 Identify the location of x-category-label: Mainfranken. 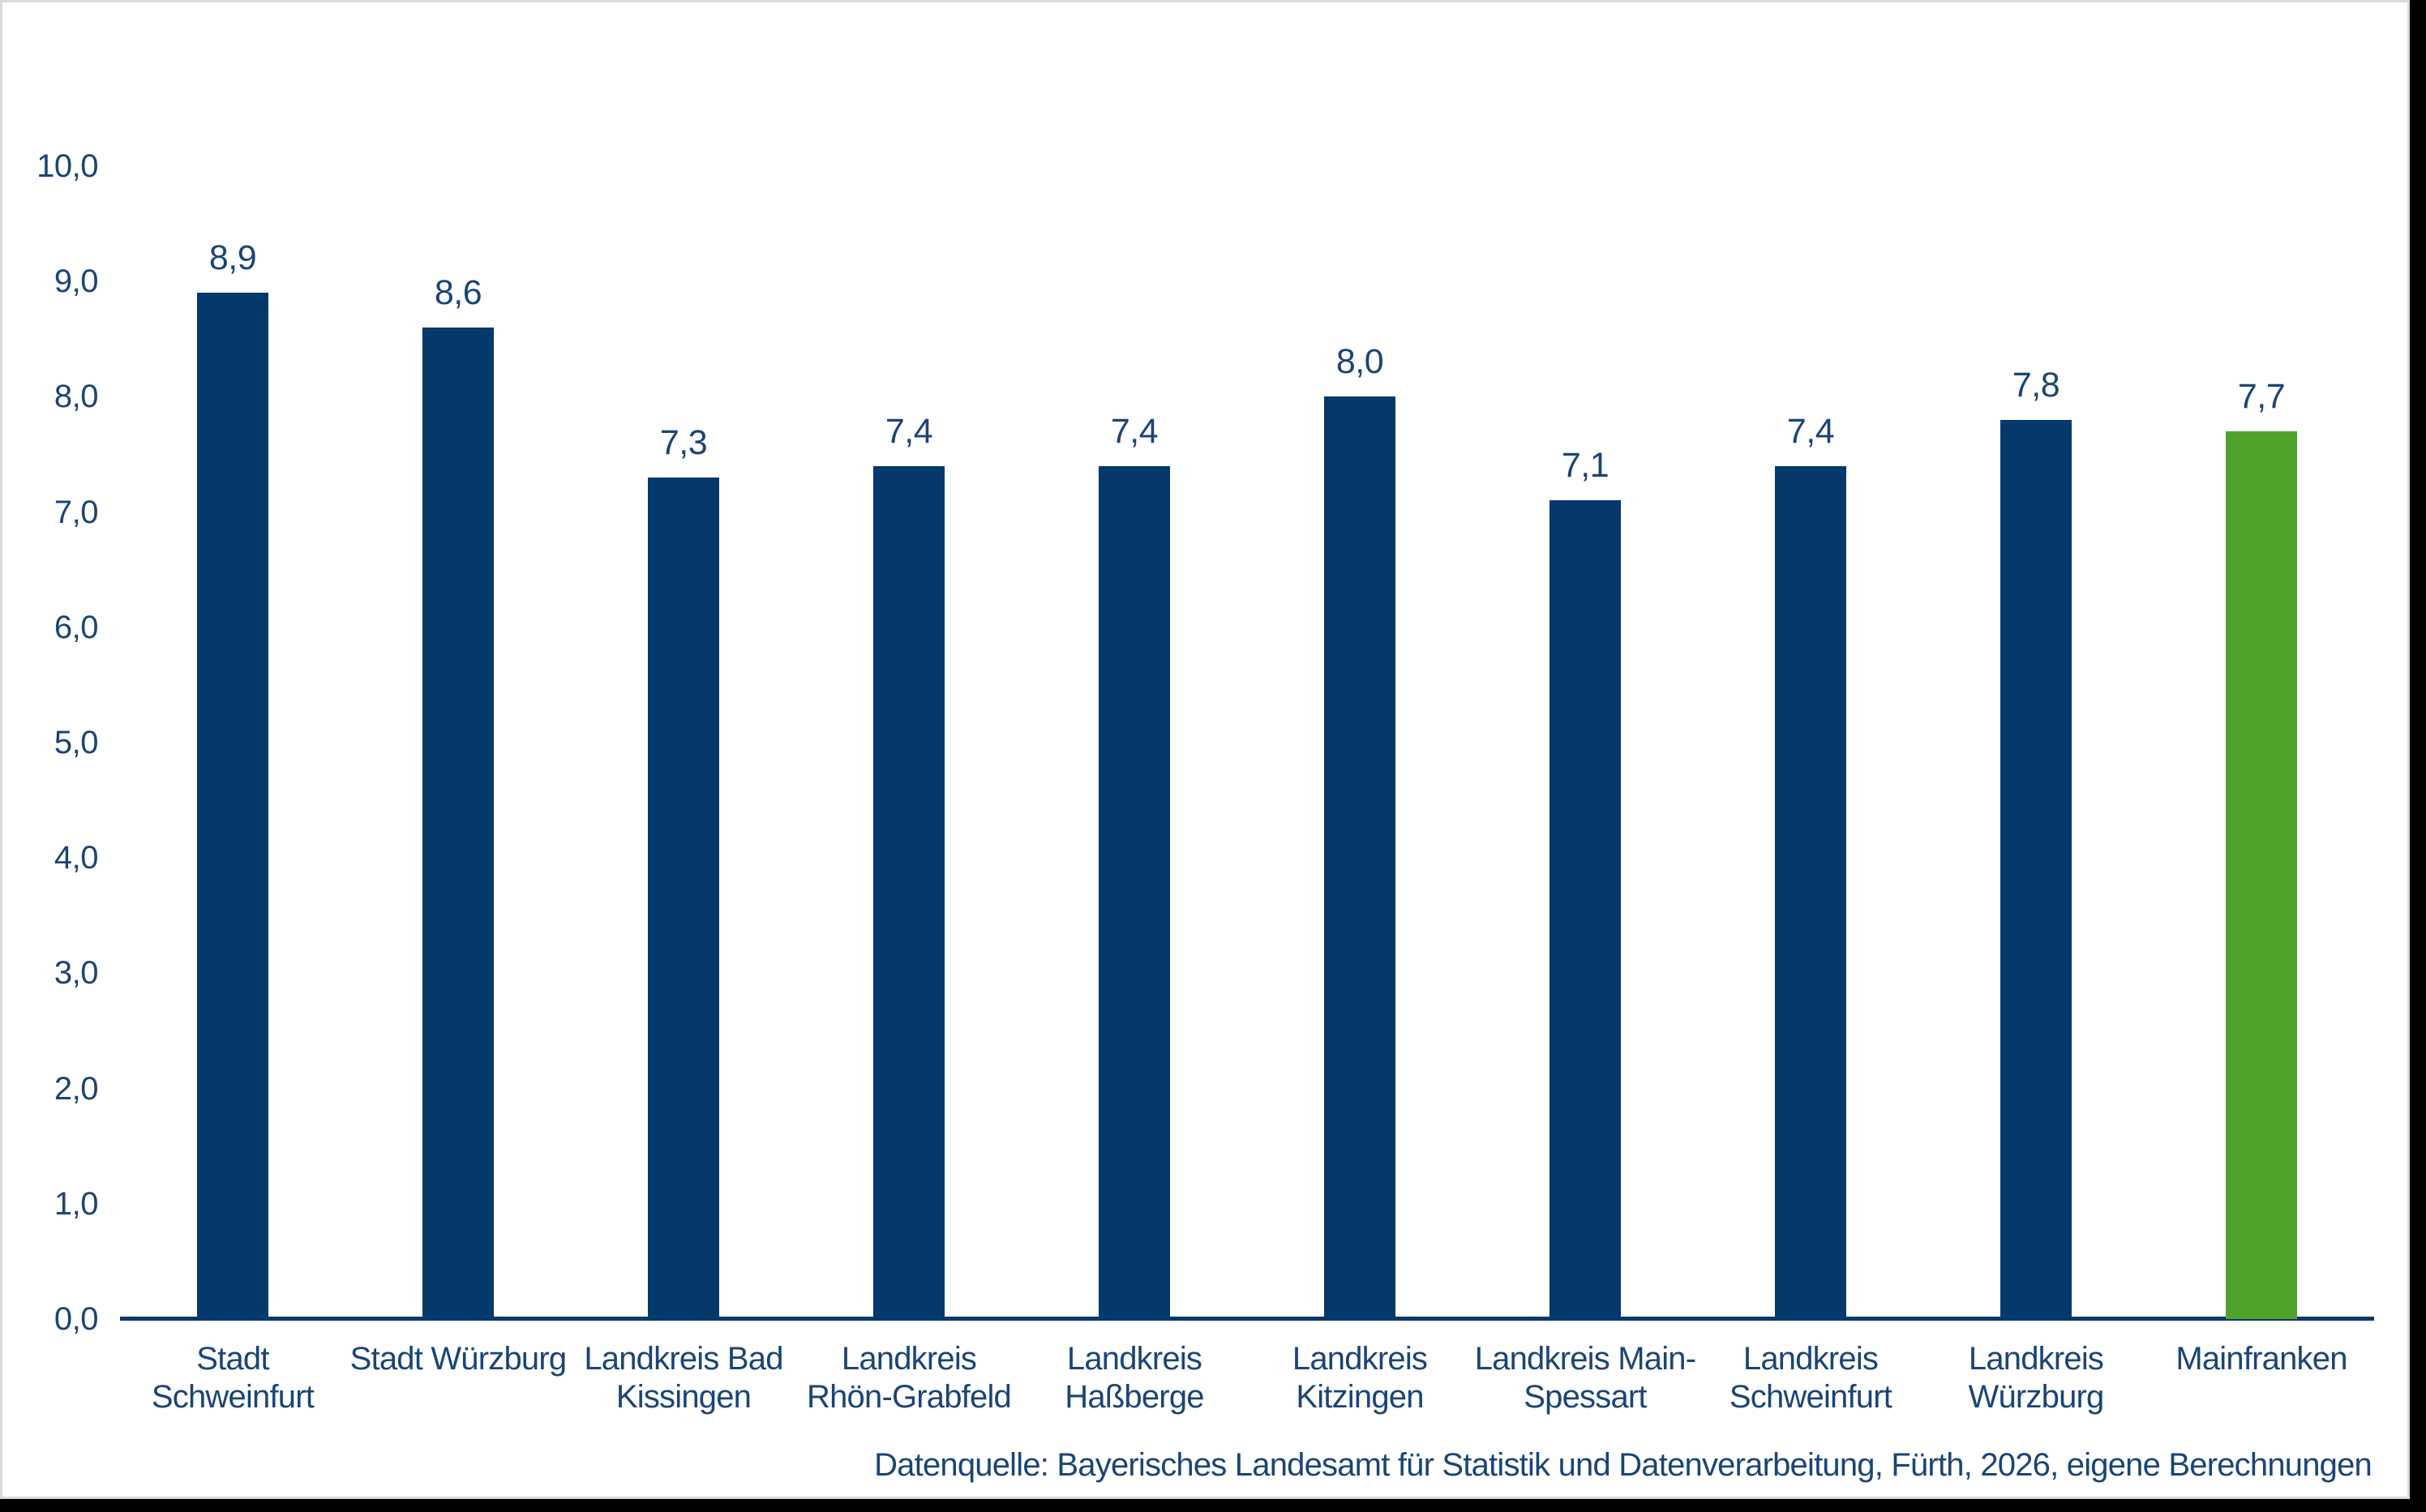
(2261, 1359).